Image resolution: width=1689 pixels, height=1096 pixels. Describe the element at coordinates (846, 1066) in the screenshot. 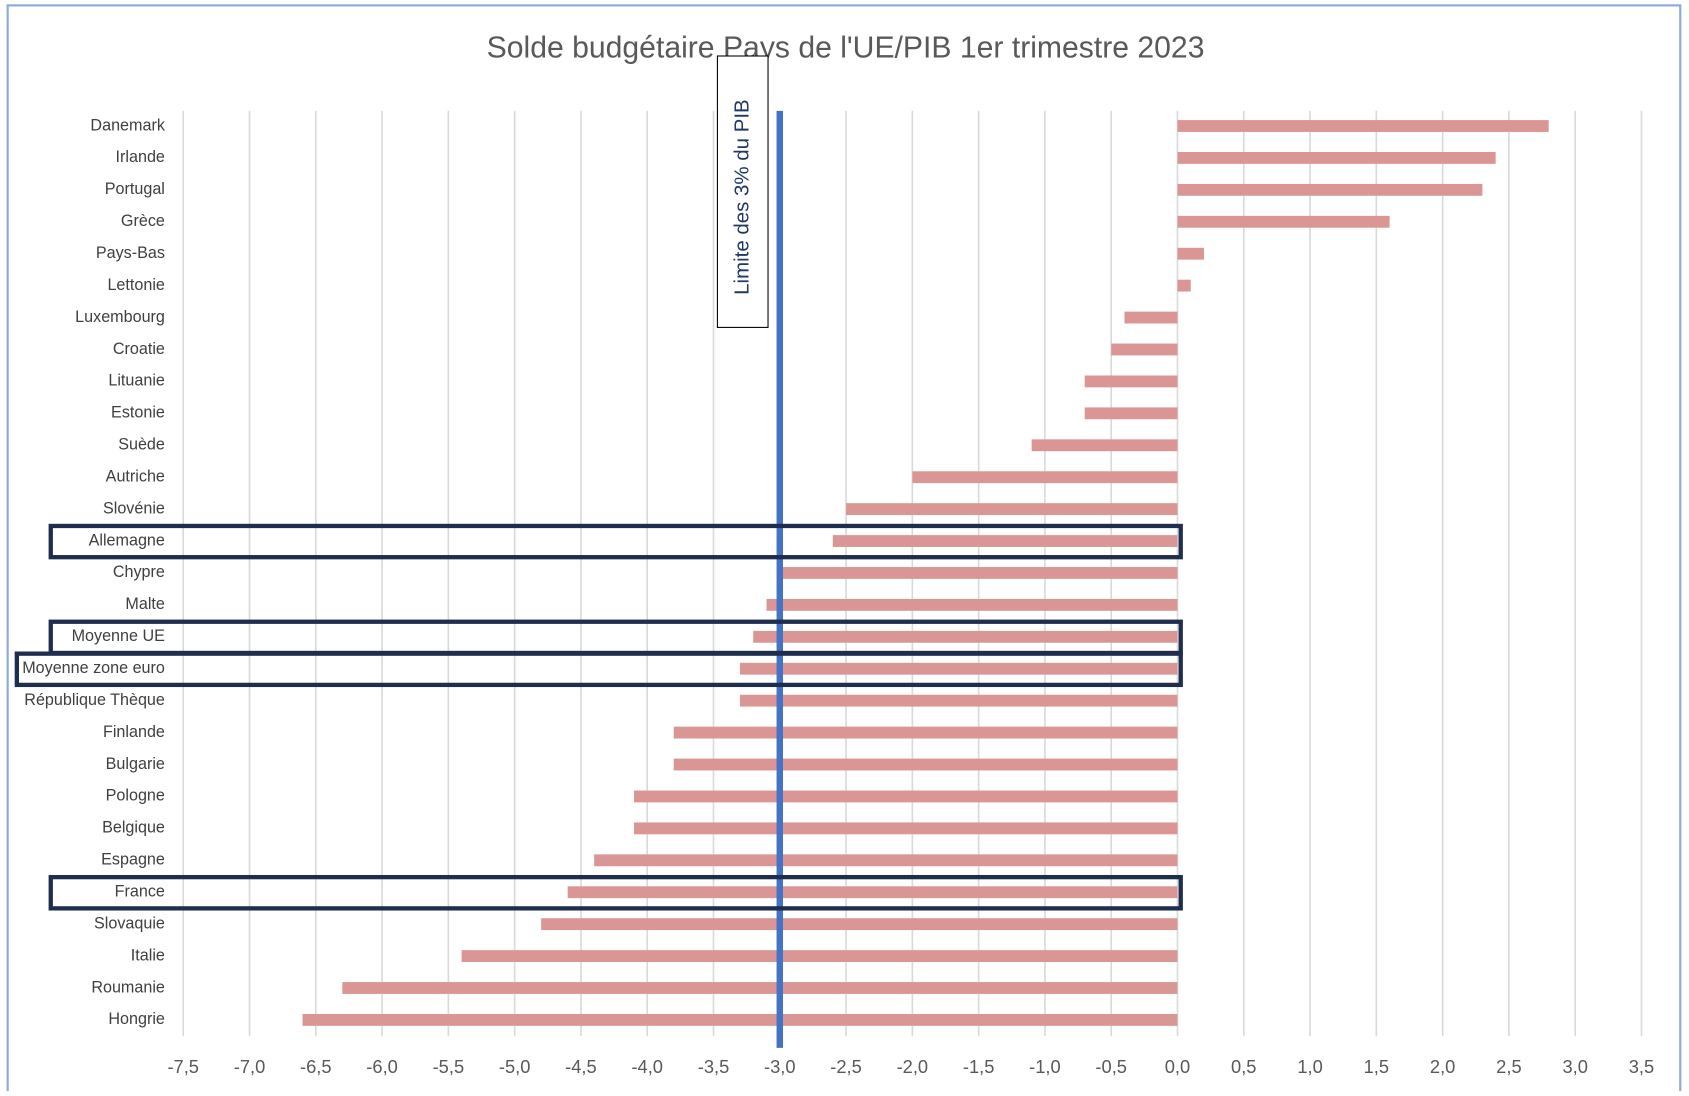

I see `x-tick-label: -2,5` at that location.